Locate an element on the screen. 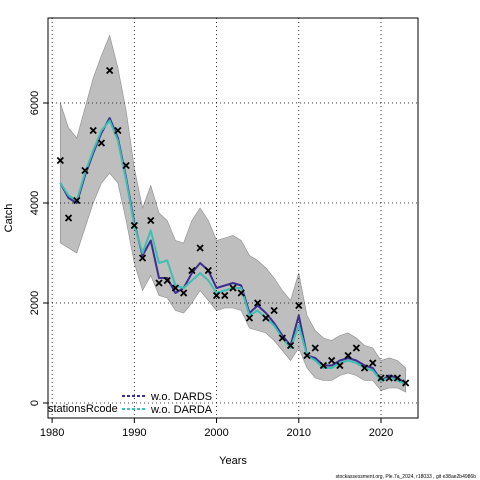 This screenshot has width=480, height=480. y-tick-label-0: 0 is located at coordinates (35, 403).